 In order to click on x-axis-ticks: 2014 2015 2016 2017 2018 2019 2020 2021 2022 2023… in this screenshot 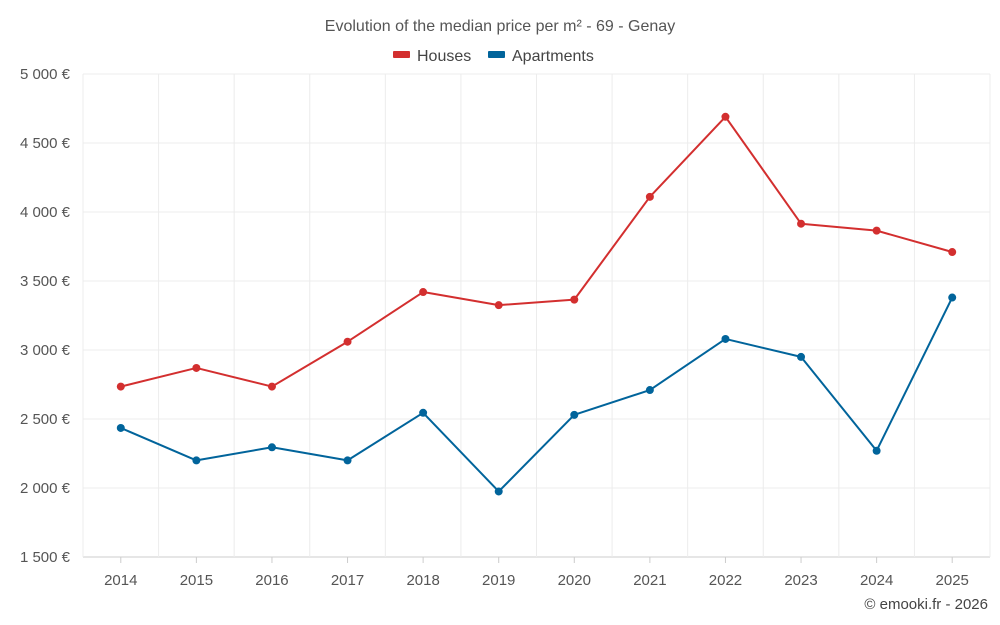, I will do `click(536, 573)`.